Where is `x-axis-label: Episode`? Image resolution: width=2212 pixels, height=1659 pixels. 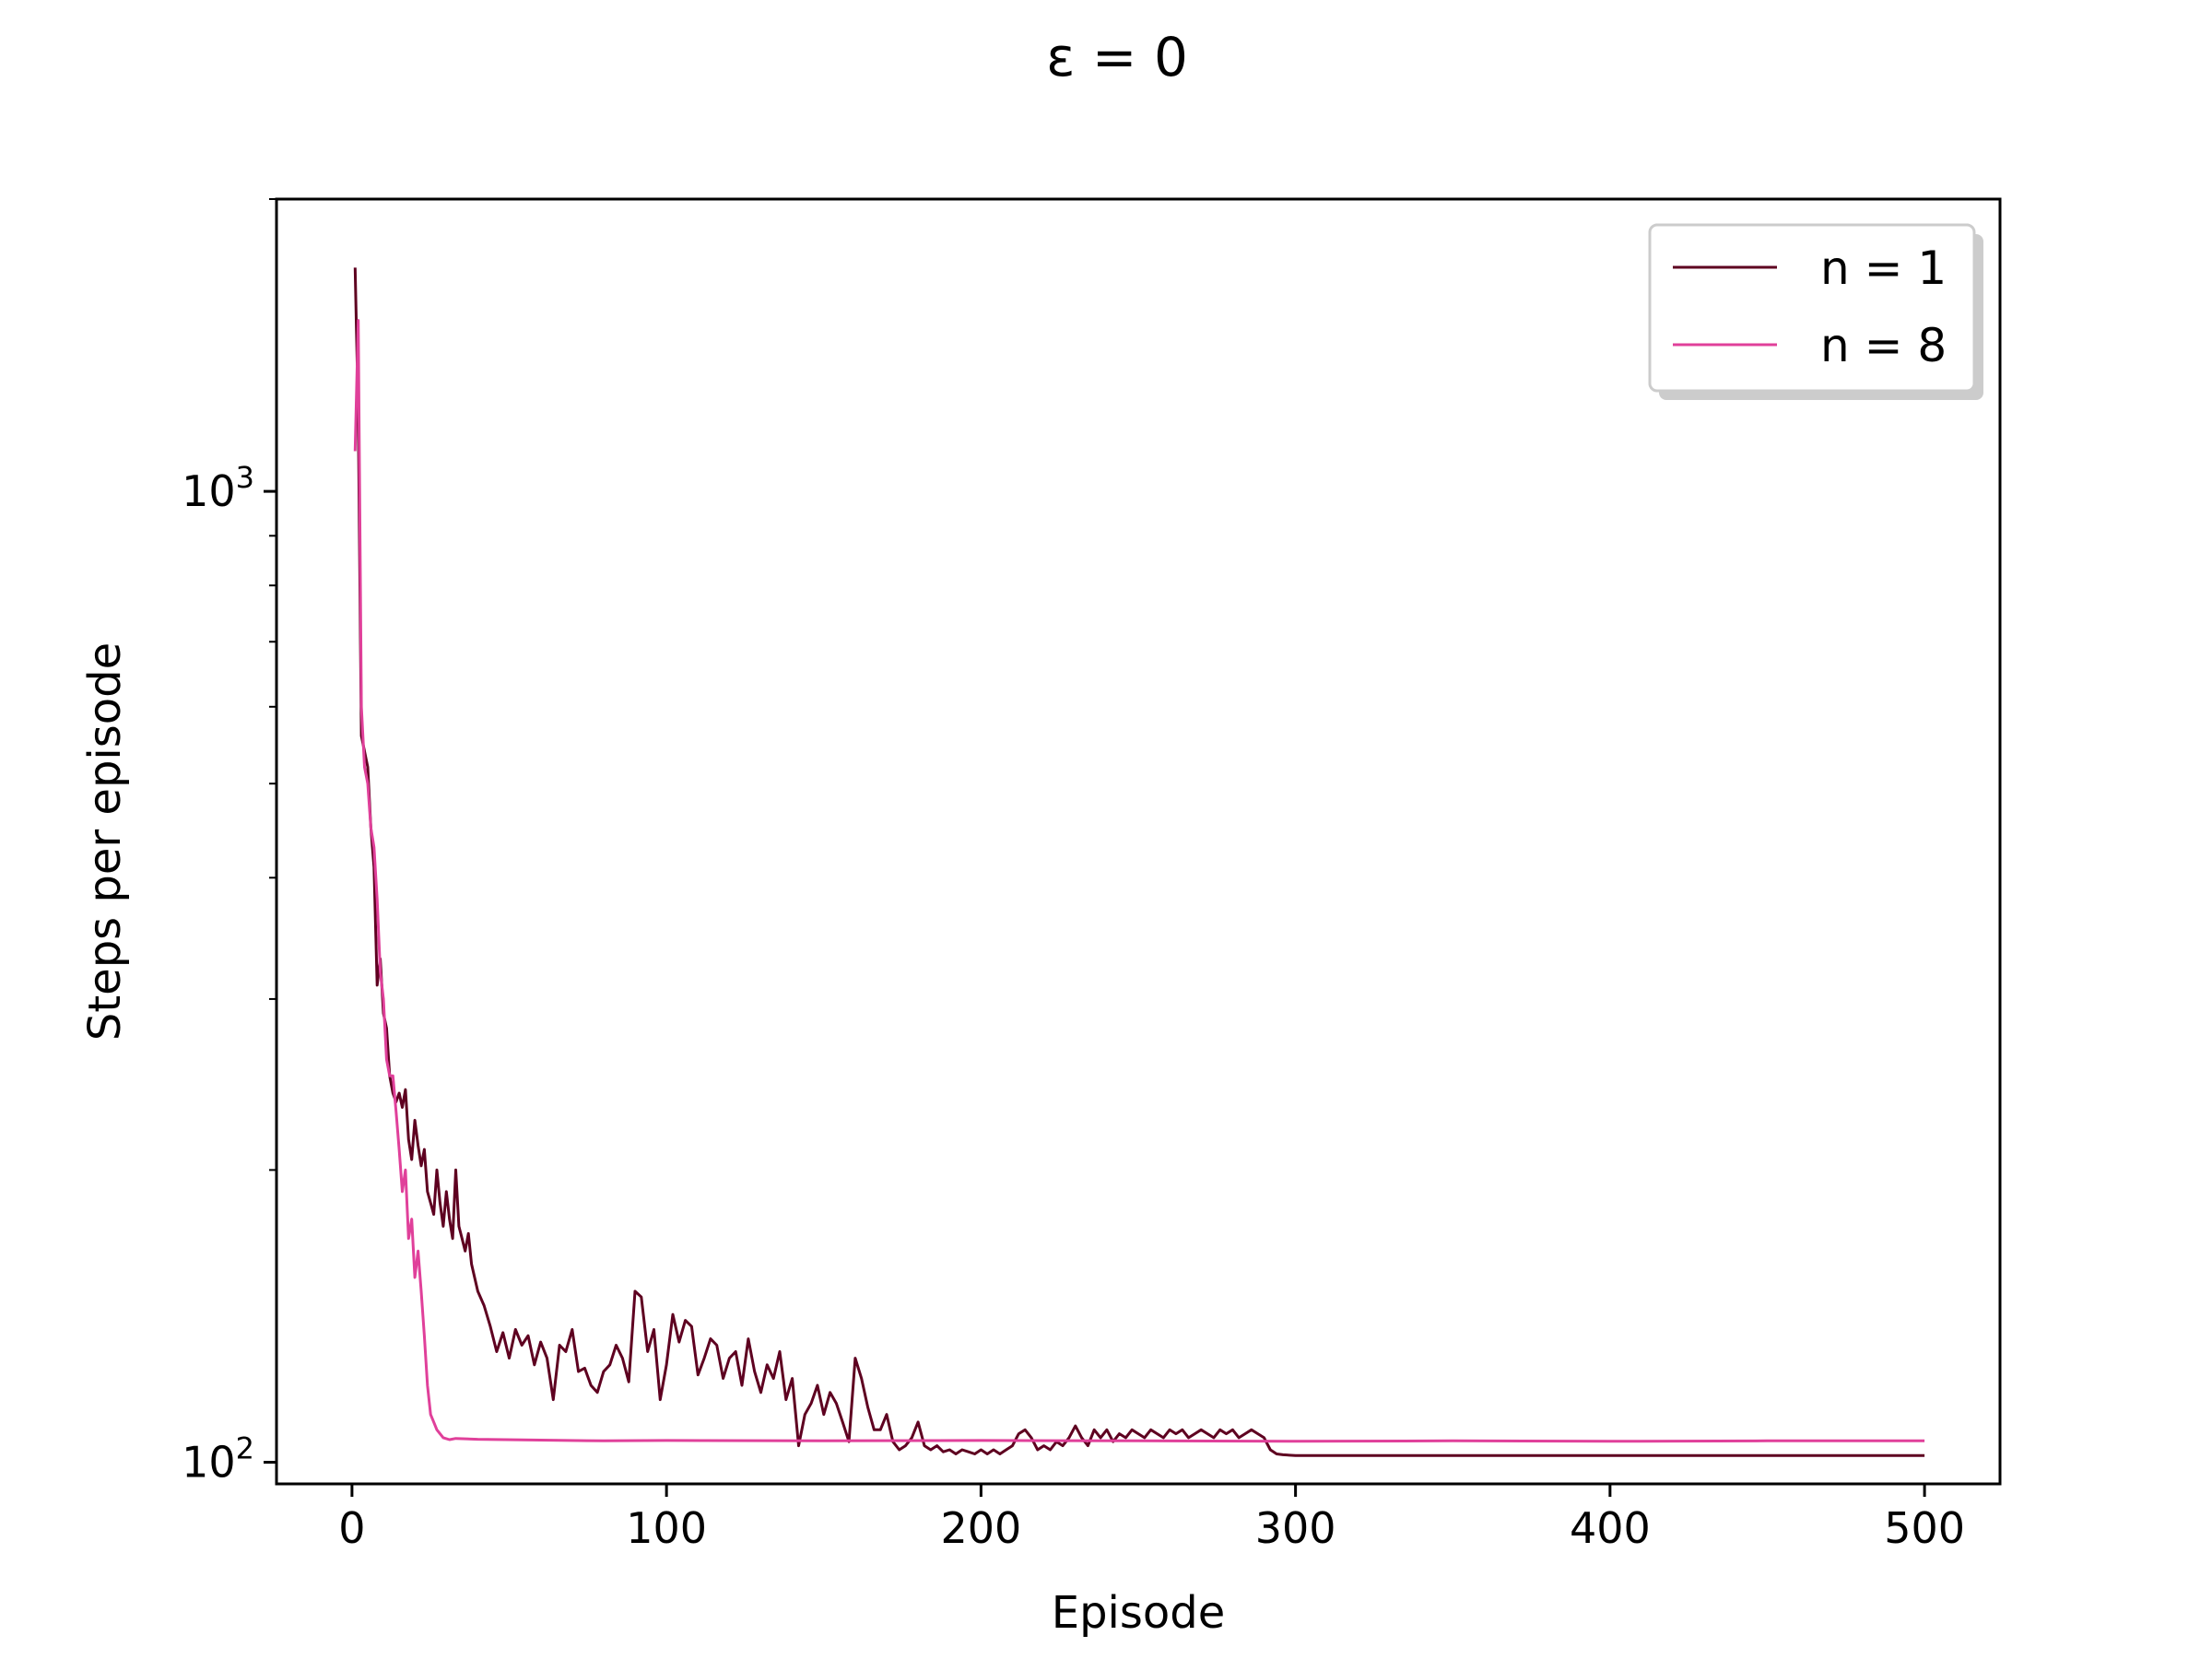 x-axis-label: Episode is located at coordinates (1139, 1613).